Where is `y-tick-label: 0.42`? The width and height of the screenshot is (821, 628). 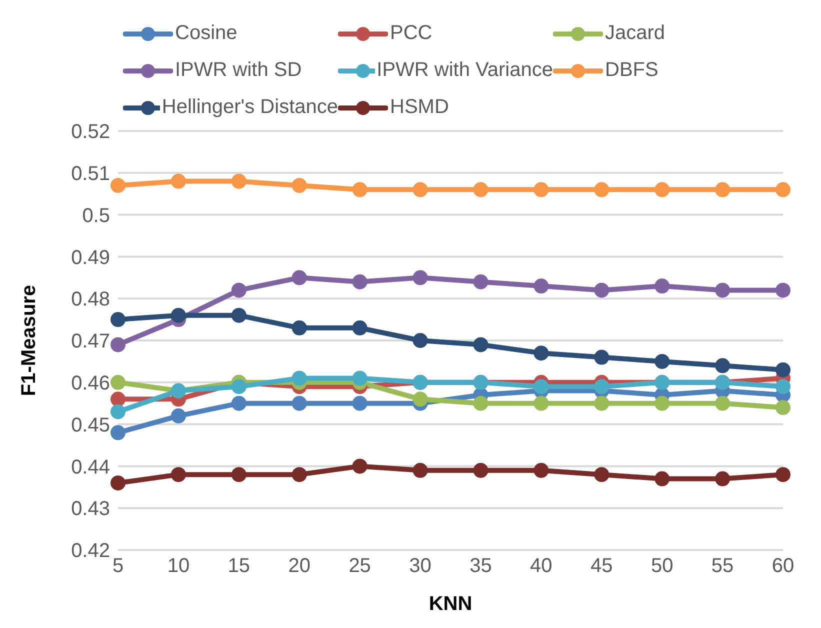
y-tick-label: 0.42 is located at coordinates (90, 551).